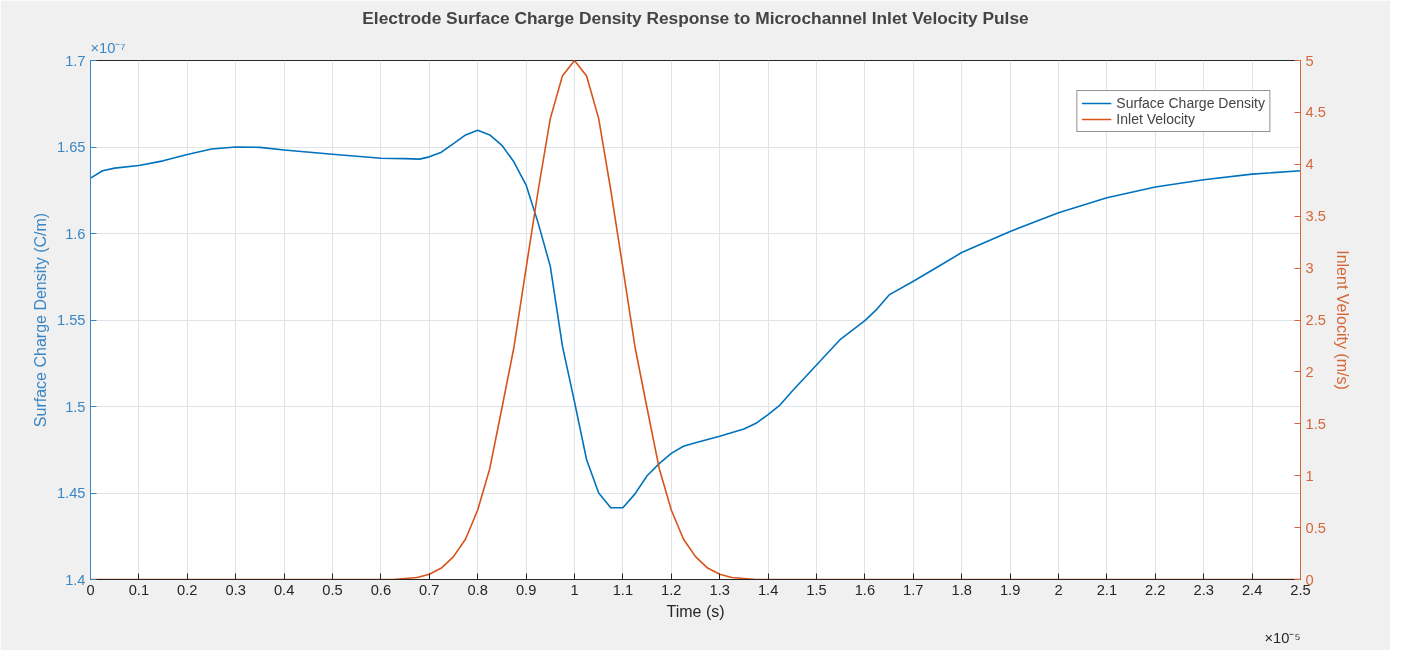 The height and width of the screenshot is (659, 1401). What do you see at coordinates (1252, 589) in the screenshot?
I see `x-tick-label: 2.4` at bounding box center [1252, 589].